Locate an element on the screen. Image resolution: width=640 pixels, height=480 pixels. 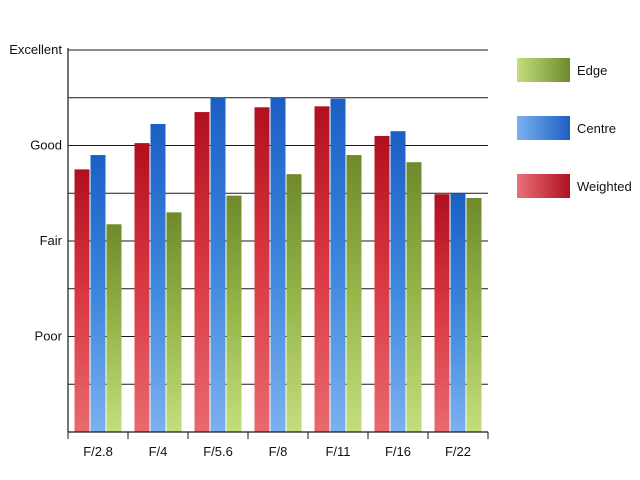
x-tick-label-f-11: F/11 is located at coordinates (337, 451).